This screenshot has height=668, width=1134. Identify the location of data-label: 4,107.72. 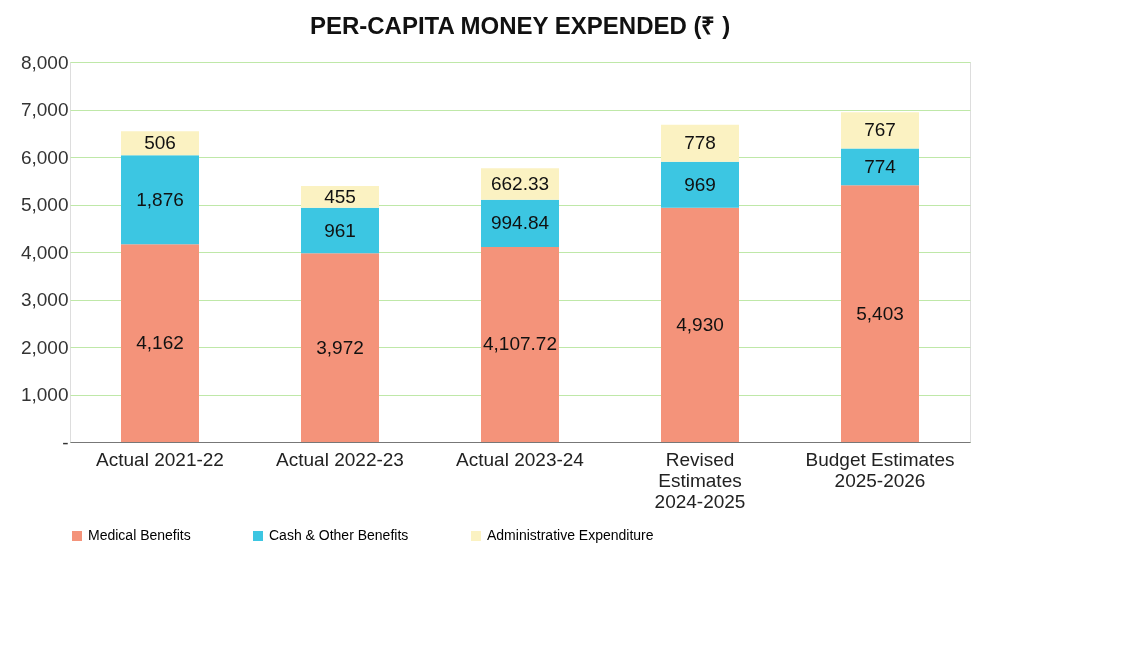
(520, 344).